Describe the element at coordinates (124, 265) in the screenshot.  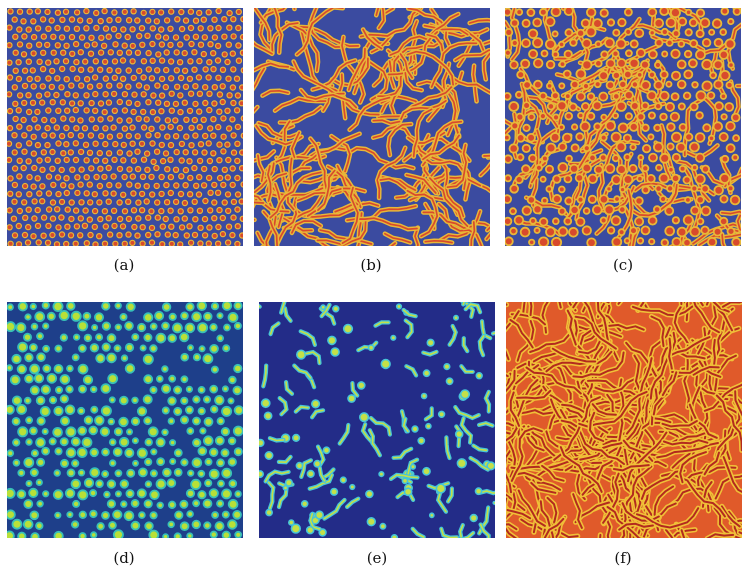
I see `panel-a-caption: (a)` at that location.